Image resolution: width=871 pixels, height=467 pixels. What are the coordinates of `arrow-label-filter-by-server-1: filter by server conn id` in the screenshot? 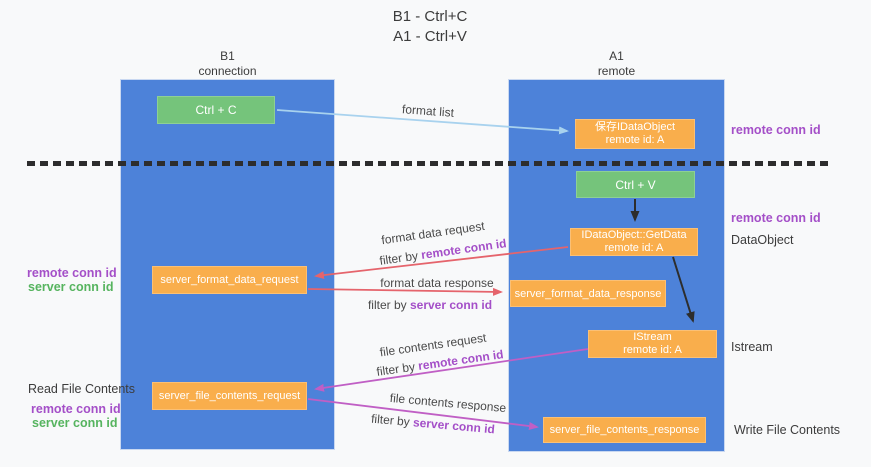 It's located at (430, 305).